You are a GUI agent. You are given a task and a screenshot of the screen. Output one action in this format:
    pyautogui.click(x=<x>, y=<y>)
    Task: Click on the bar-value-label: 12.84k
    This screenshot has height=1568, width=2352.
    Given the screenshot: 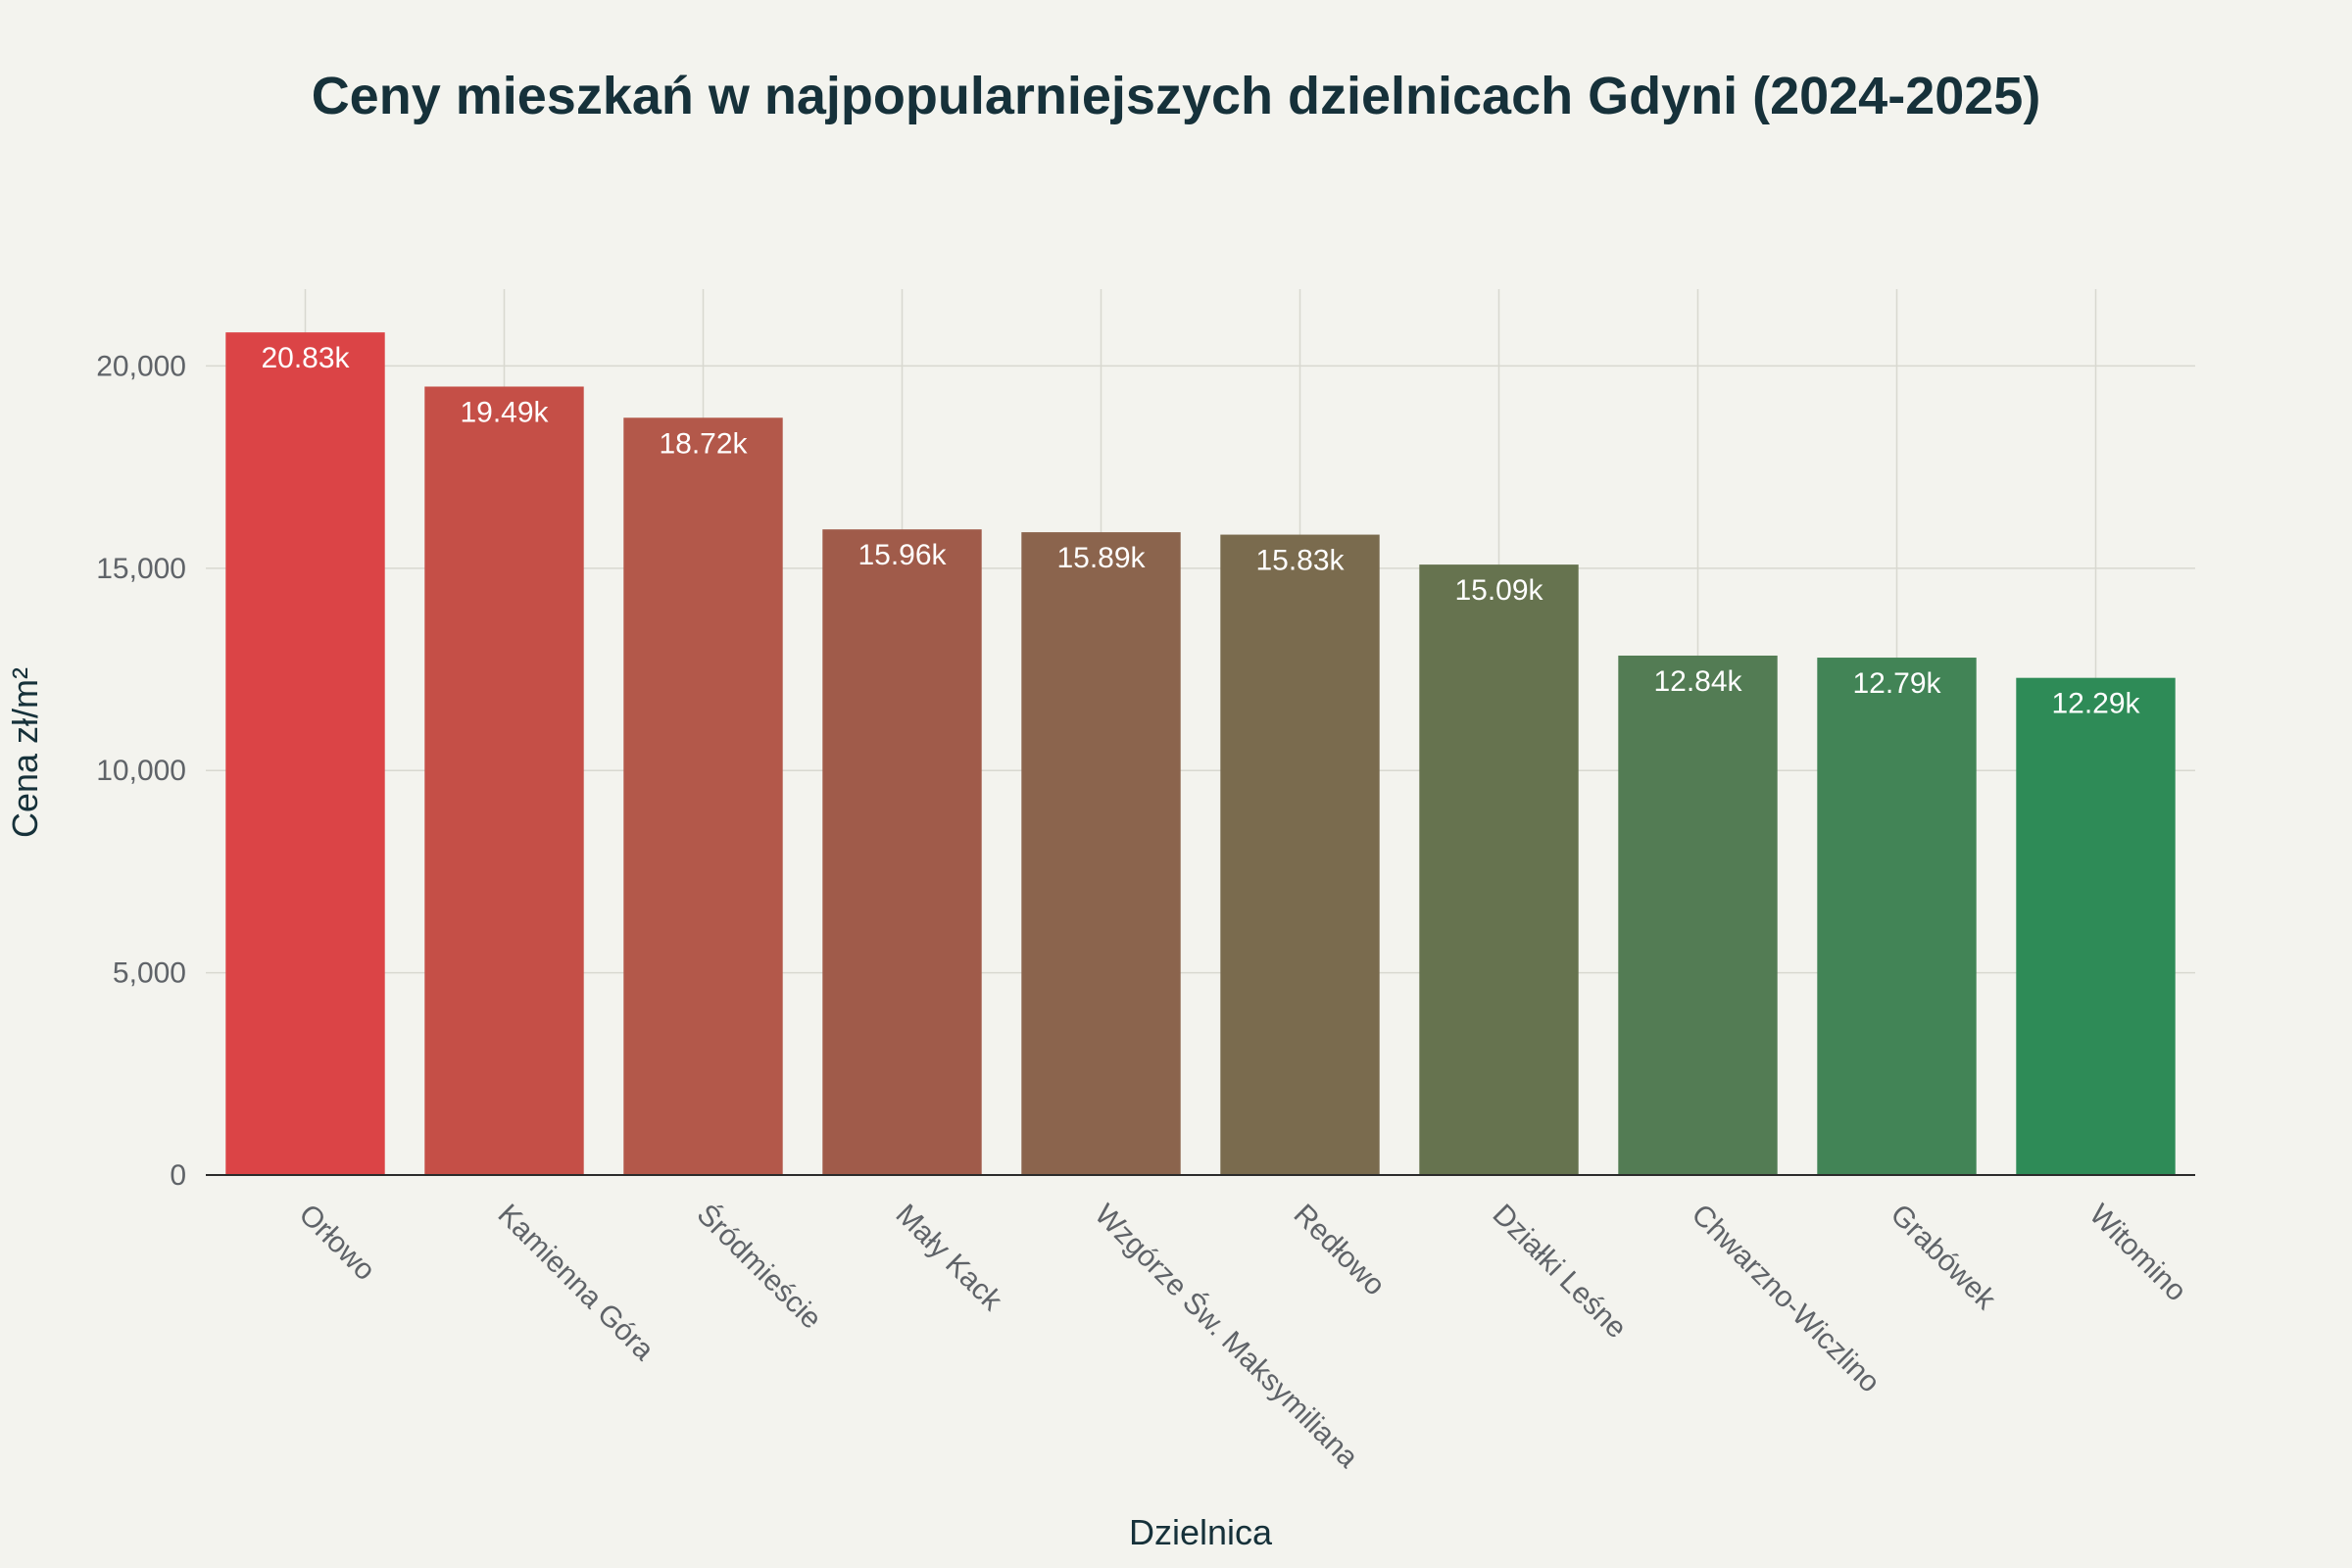 What is the action you would take?
    pyautogui.click(x=1697, y=681)
    